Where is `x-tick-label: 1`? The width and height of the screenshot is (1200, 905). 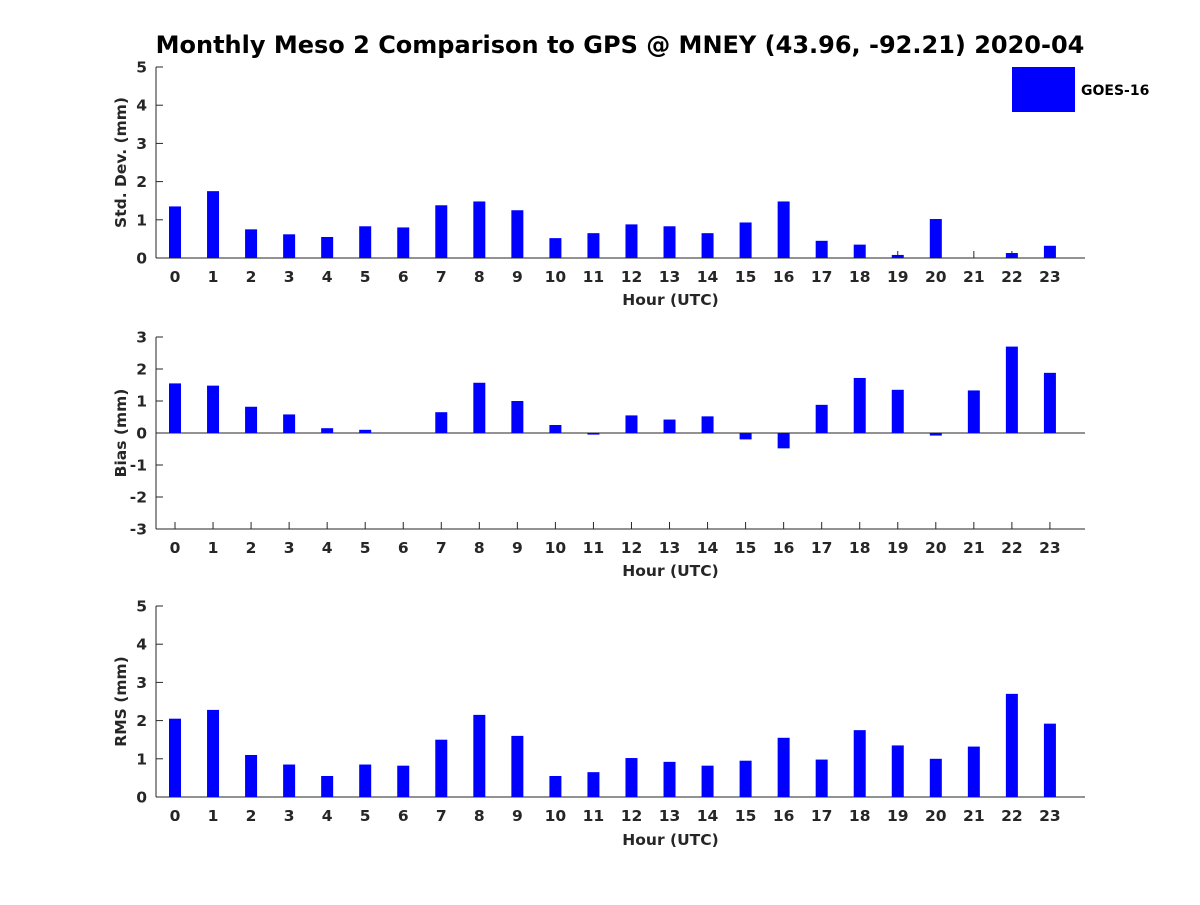 x-tick-label: 1 is located at coordinates (213, 548).